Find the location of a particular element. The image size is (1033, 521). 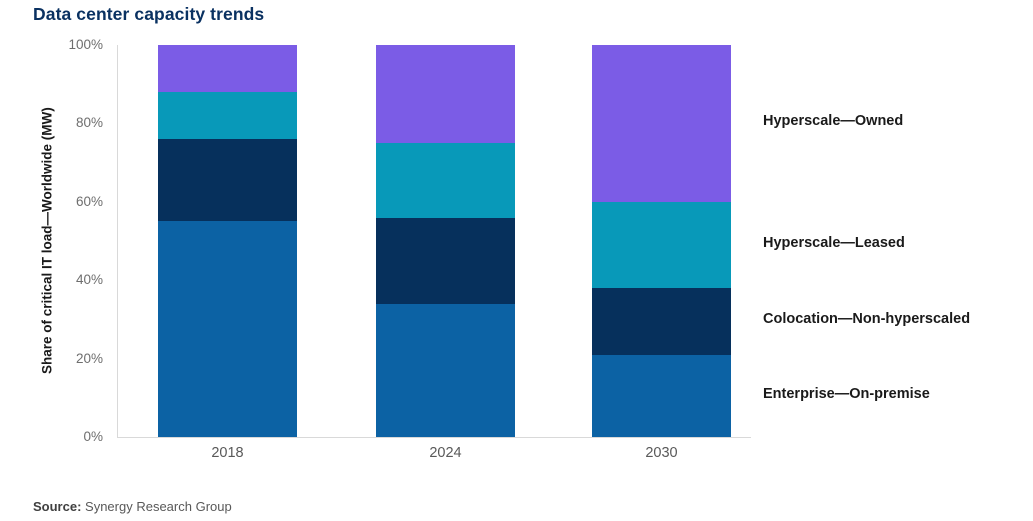

source-note: Source: Synergy Research Group is located at coordinates (132, 506).